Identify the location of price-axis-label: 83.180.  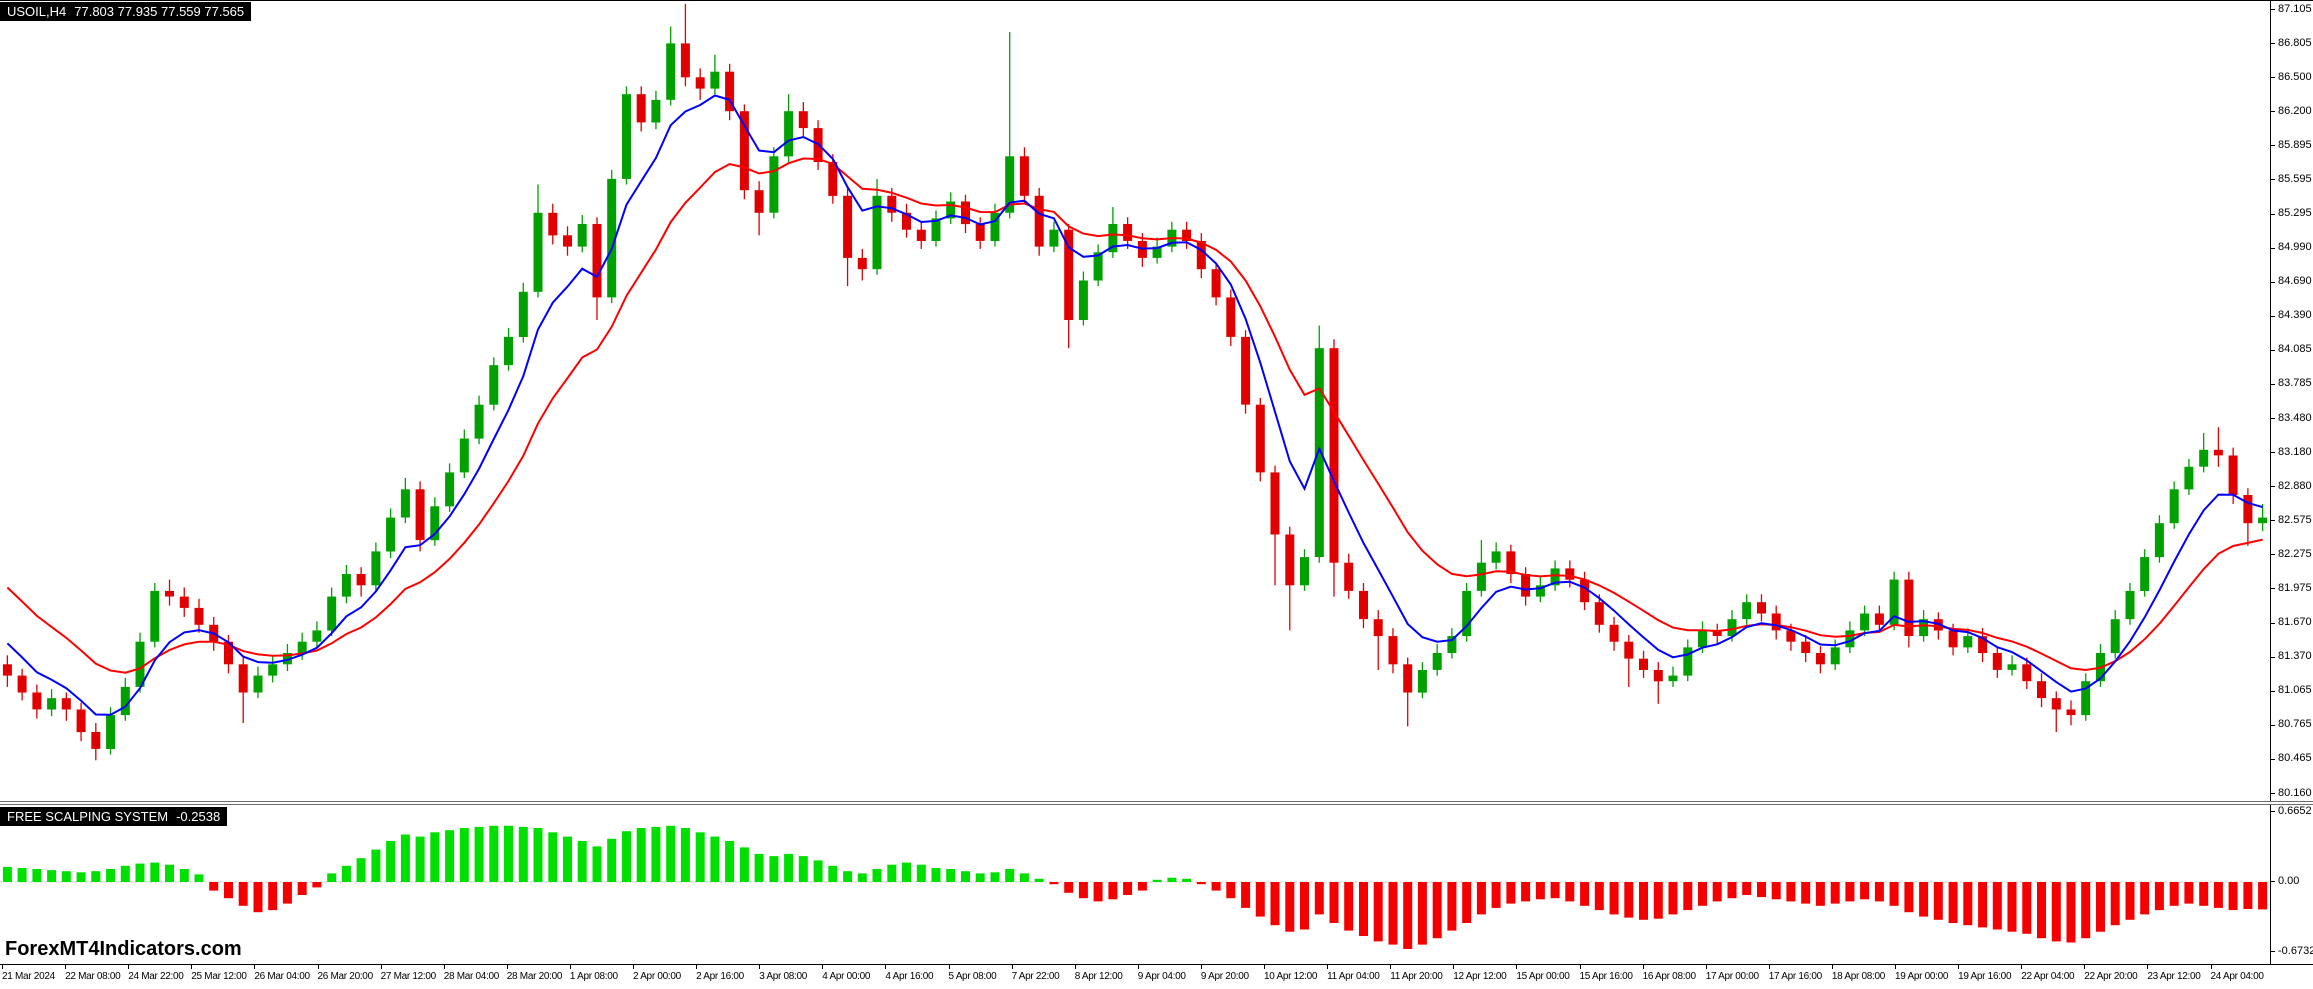
(2295, 451).